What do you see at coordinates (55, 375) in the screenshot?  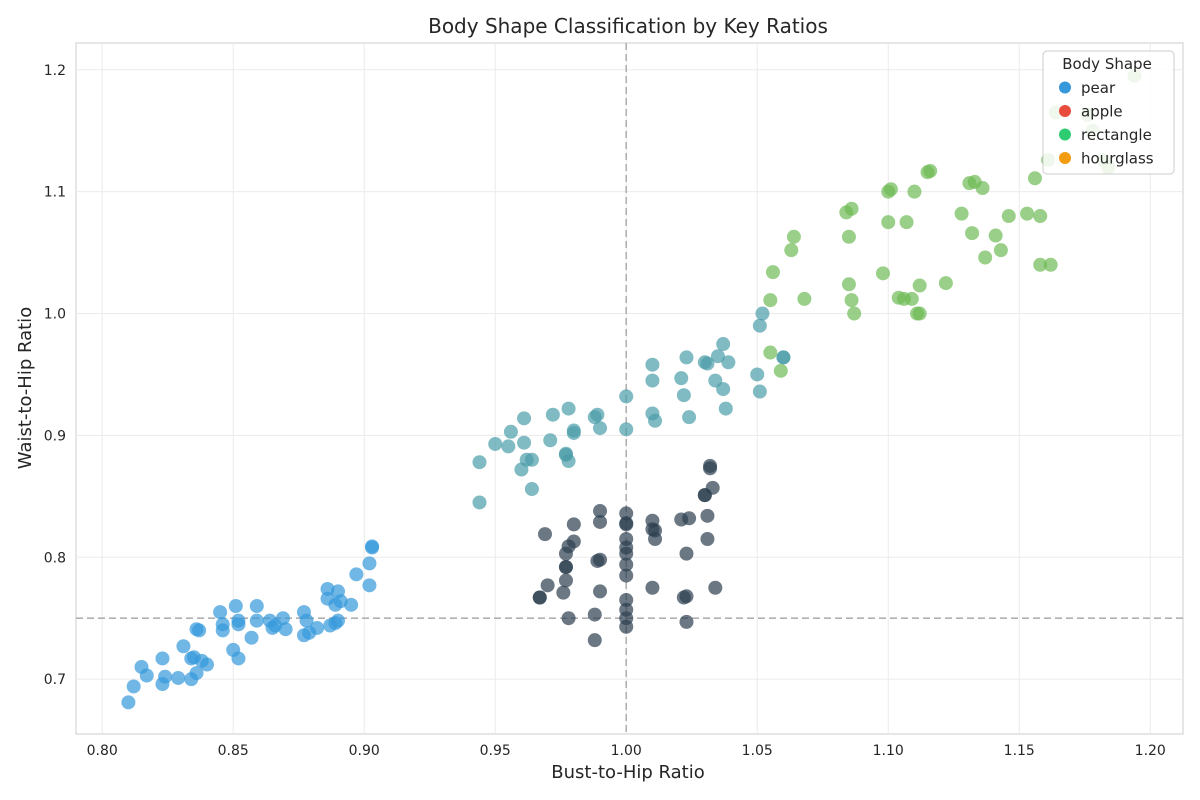 I see `y-ticks: 0.7 0.8 0.9 1.0 1.1 1.2` at bounding box center [55, 375].